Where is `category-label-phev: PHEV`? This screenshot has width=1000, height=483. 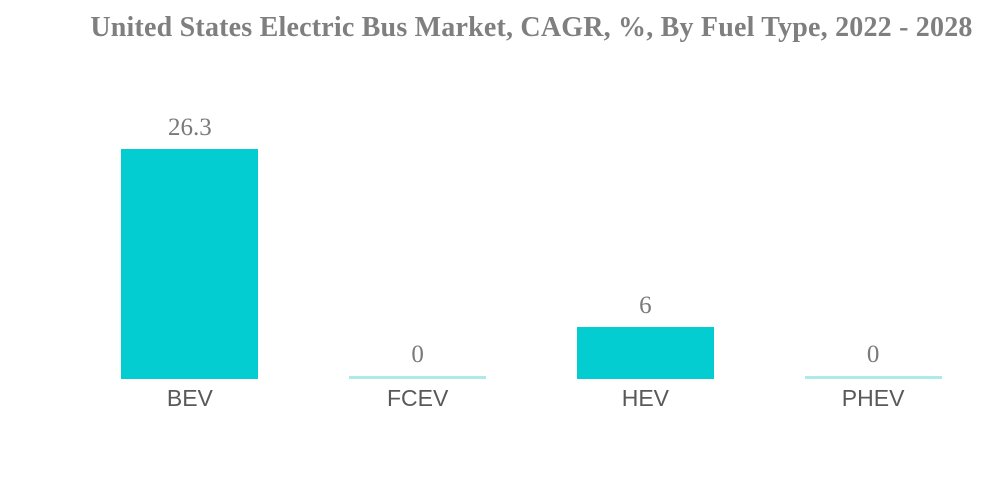 category-label-phev: PHEV is located at coordinates (873, 398).